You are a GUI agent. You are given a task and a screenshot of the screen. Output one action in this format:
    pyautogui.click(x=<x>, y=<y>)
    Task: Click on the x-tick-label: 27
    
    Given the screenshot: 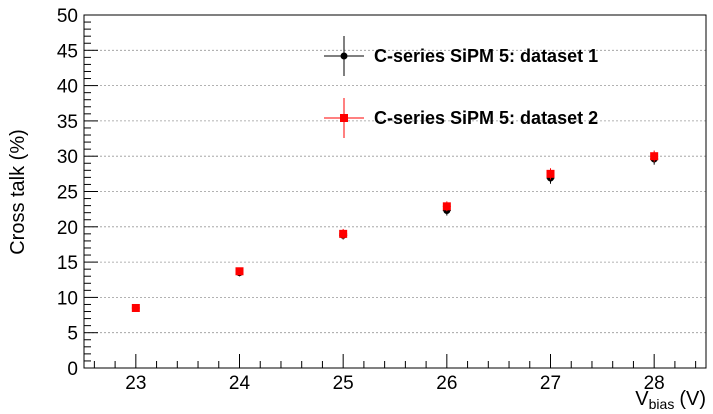 What is the action you would take?
    pyautogui.click(x=550, y=383)
    